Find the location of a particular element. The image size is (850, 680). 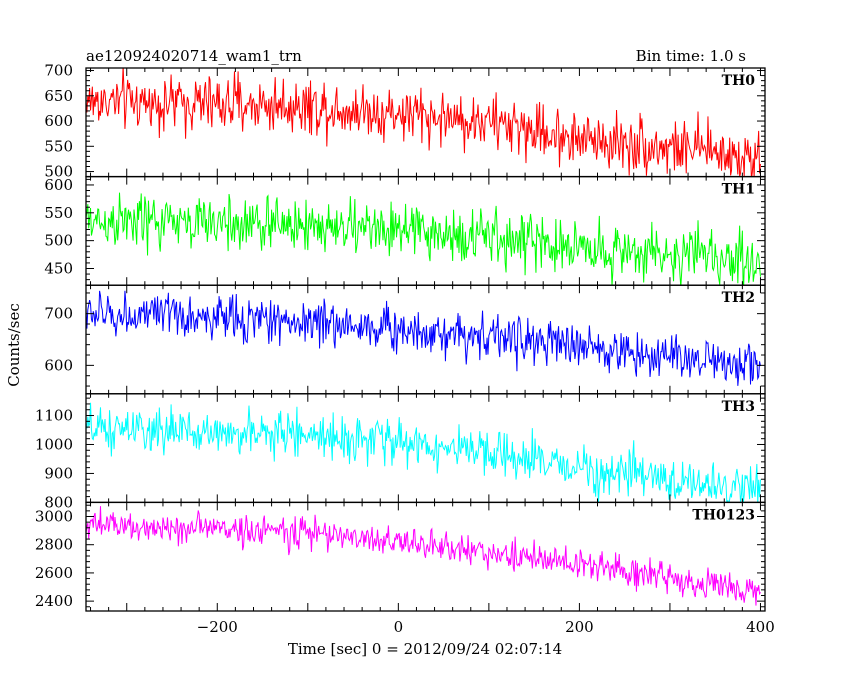

series-line-th0123 is located at coordinates (423, 556).